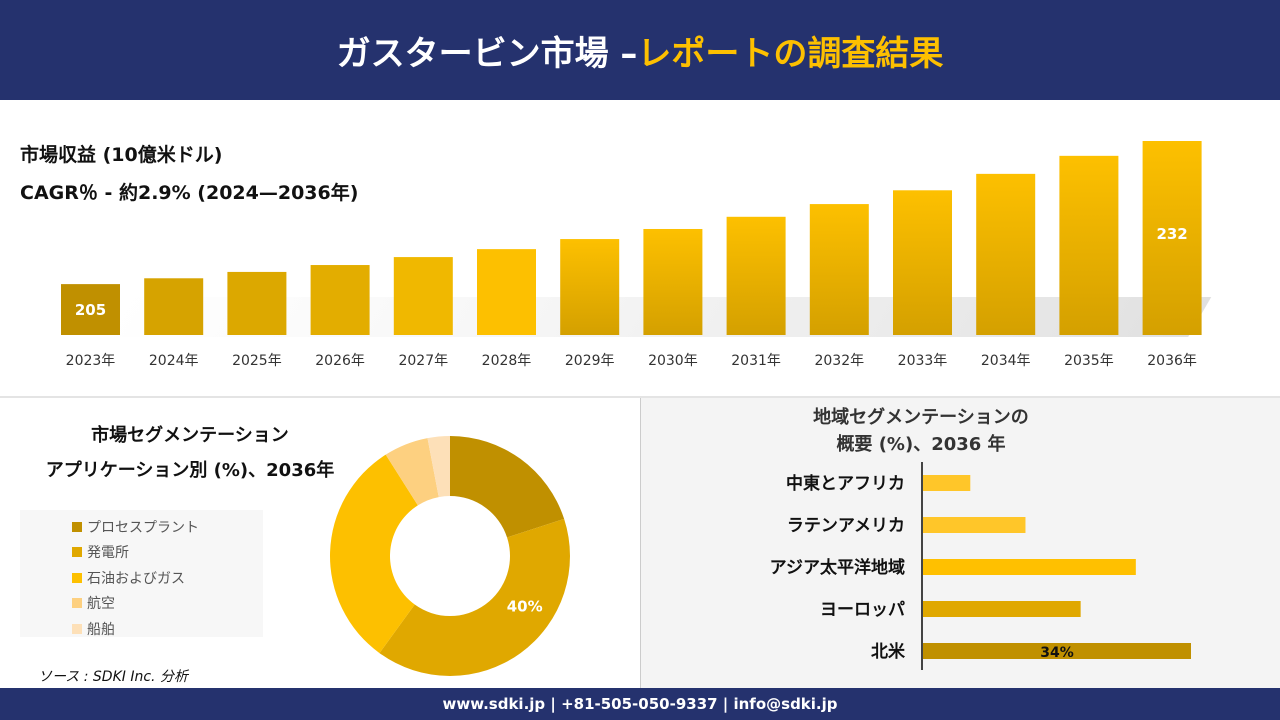  Describe the element at coordinates (108, 553) in the screenshot. I see `legend-label: 発電所` at that location.